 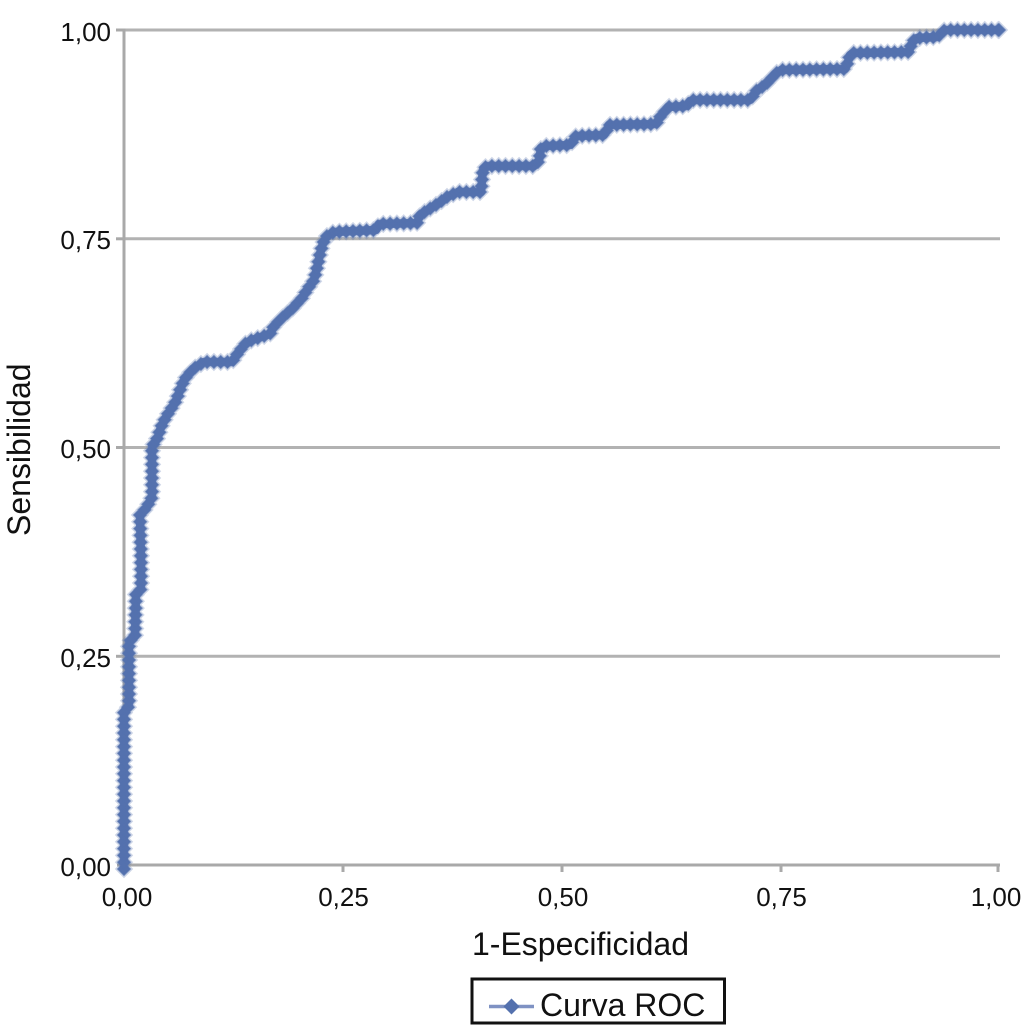 What do you see at coordinates (622, 1005) in the screenshot?
I see `svg-text: Curva ROC` at bounding box center [622, 1005].